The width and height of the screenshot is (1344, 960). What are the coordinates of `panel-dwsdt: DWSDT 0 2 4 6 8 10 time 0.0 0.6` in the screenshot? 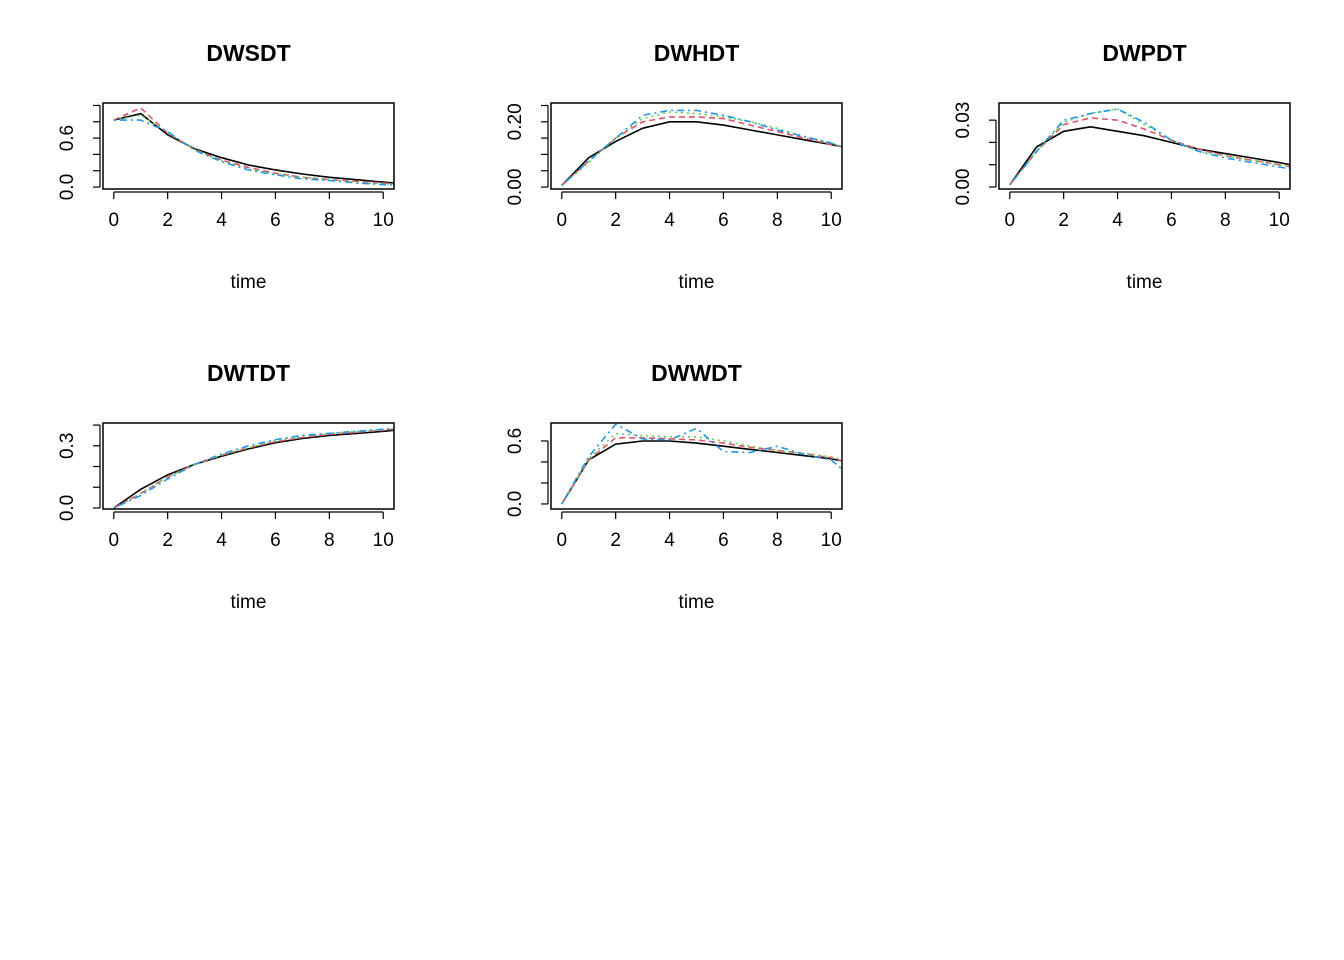 It's located at (226, 166).